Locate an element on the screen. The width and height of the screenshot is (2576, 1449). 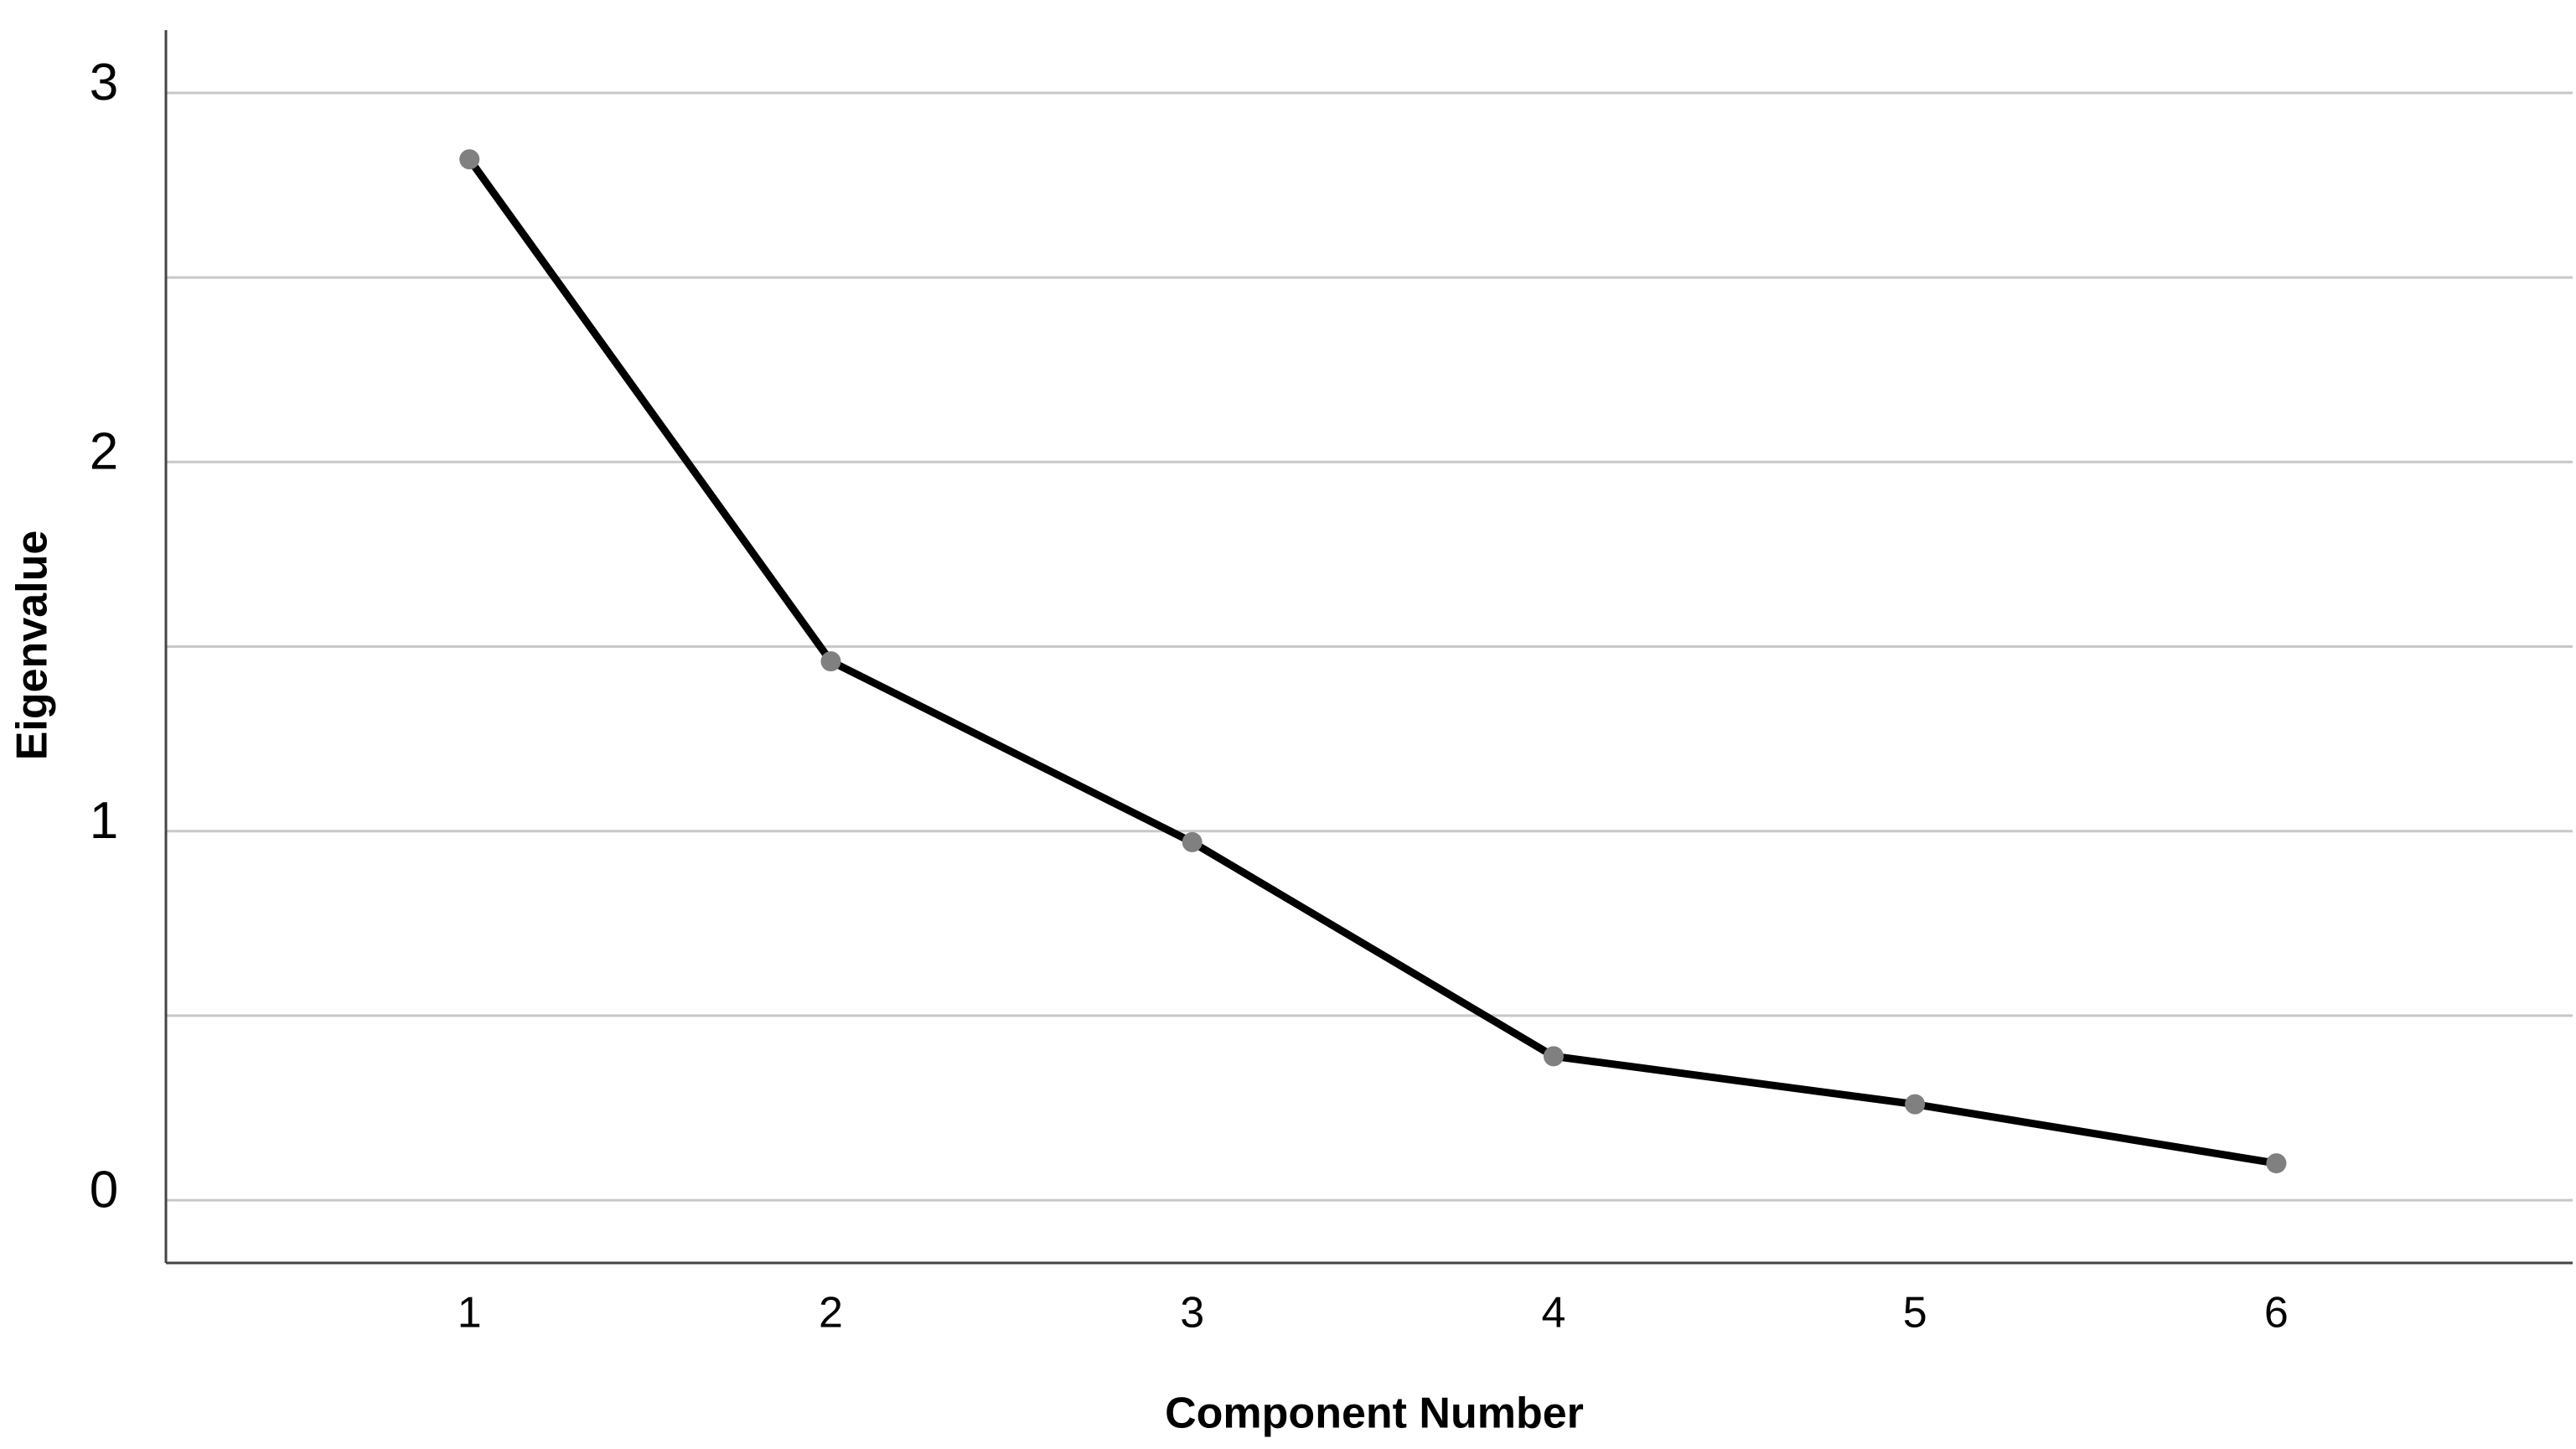
x-tick-label: 4 is located at coordinates (1553, 1313).